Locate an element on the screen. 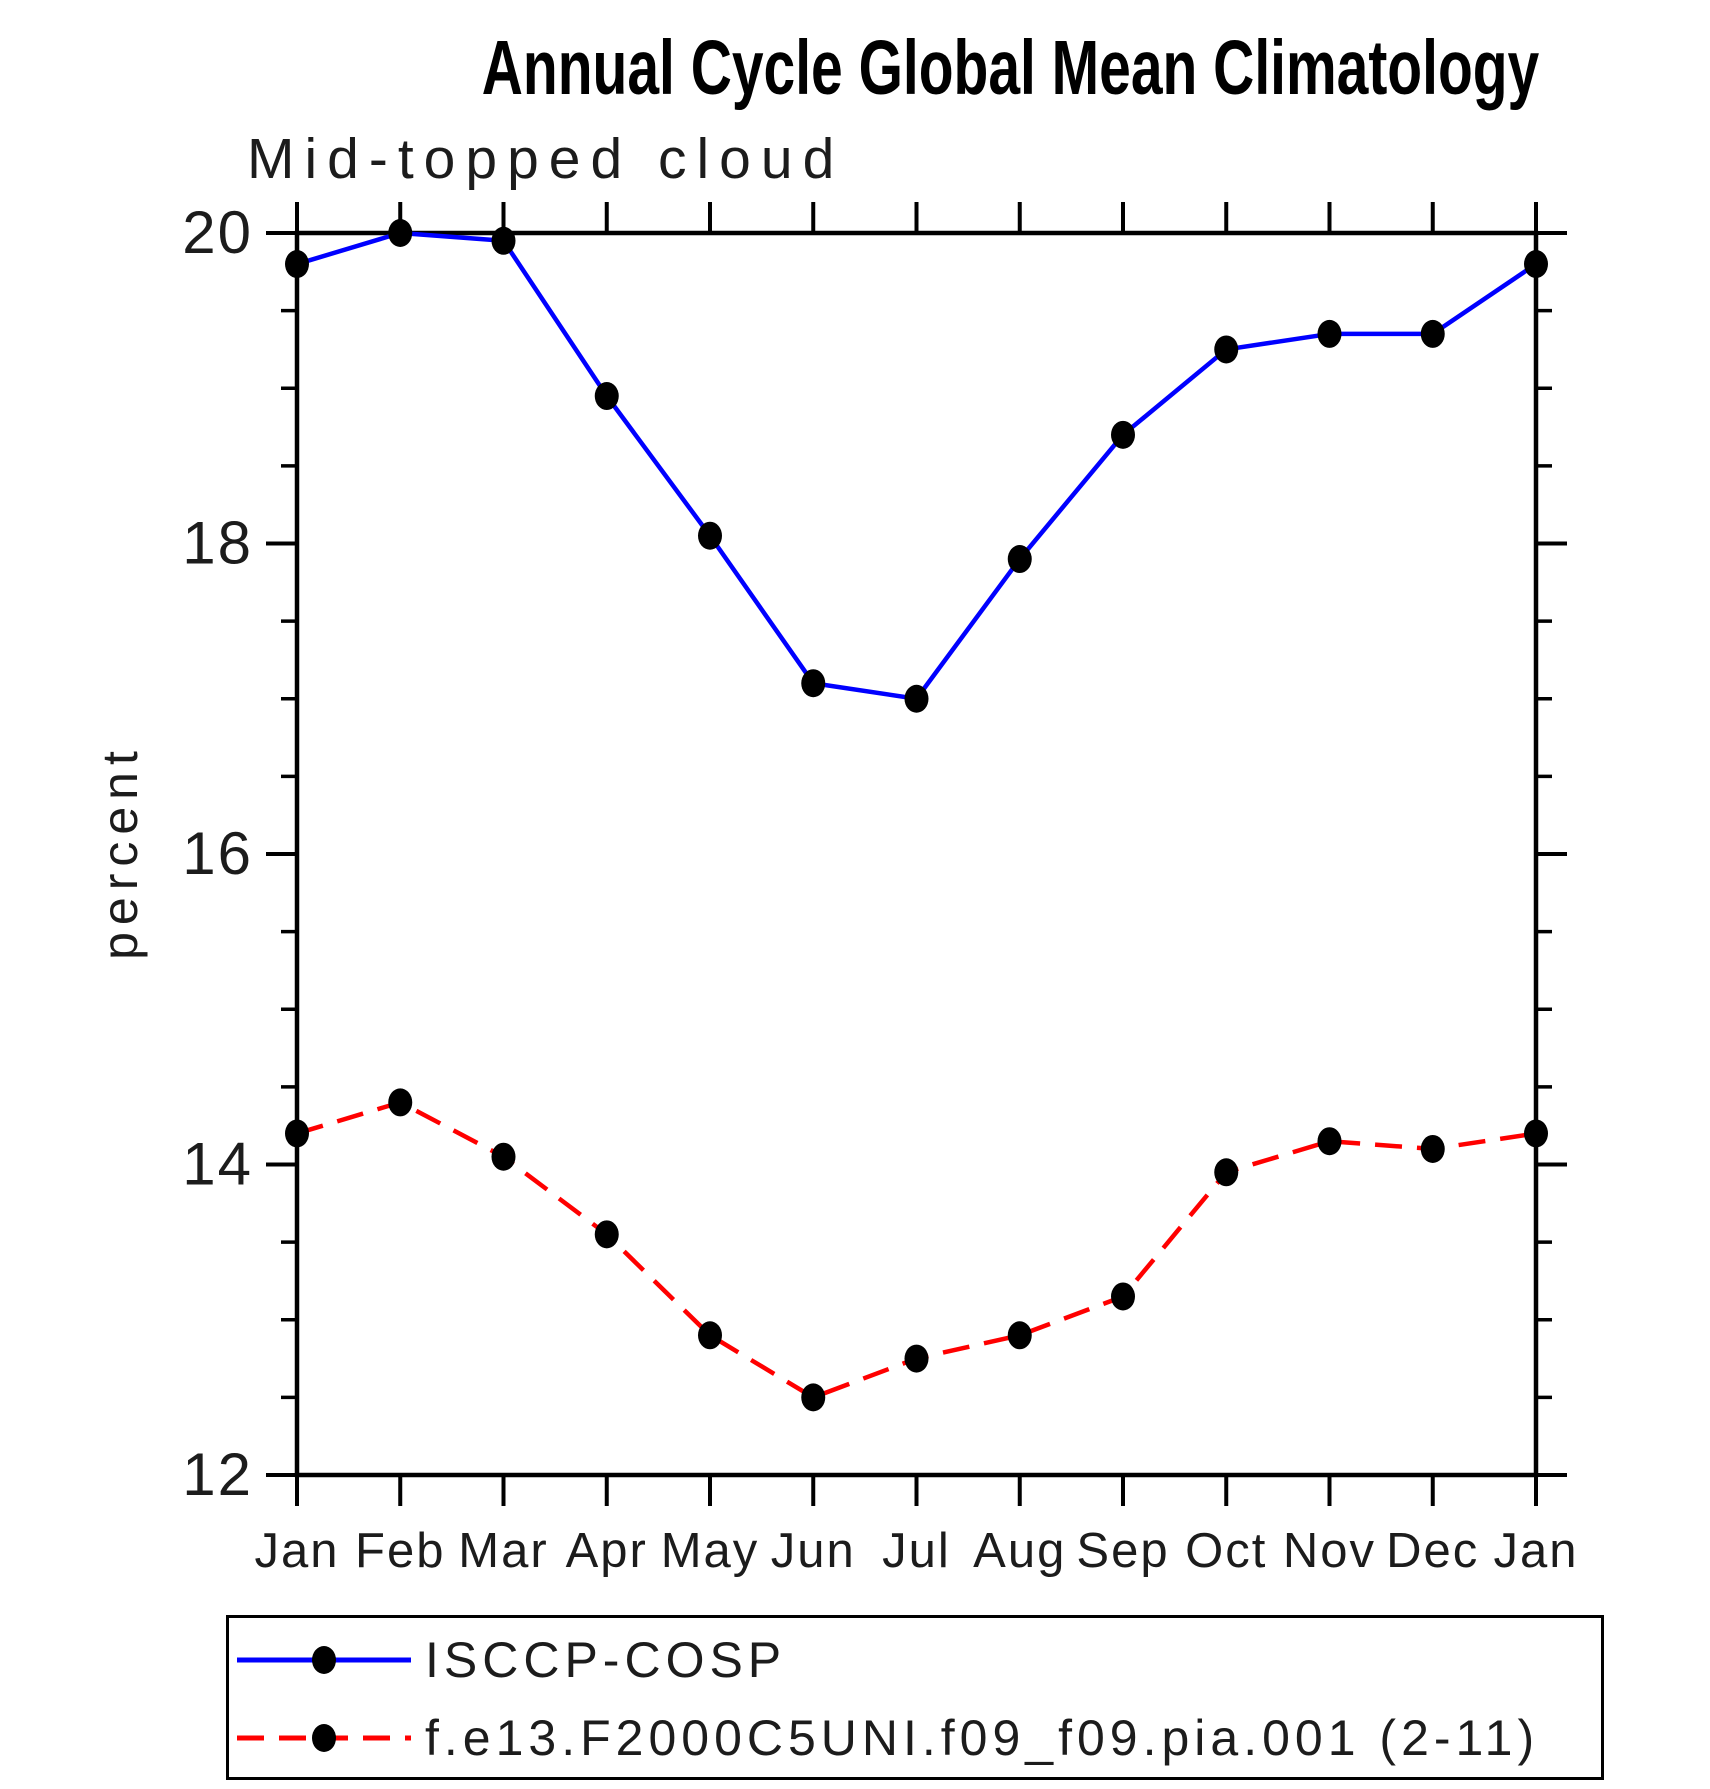 The image size is (1710, 1789). x-tick-label: Nov is located at coordinates (1329, 1551).